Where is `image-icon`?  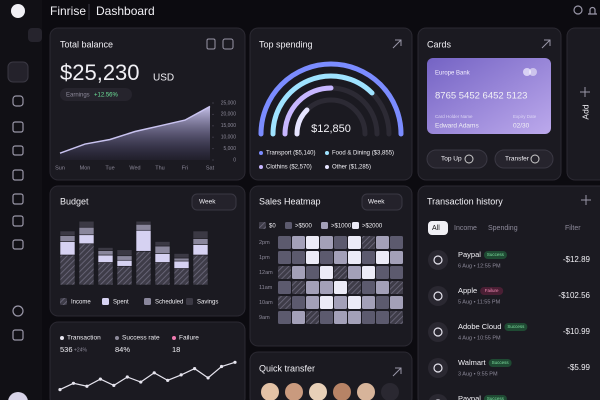 image-icon is located at coordinates (228, 44).